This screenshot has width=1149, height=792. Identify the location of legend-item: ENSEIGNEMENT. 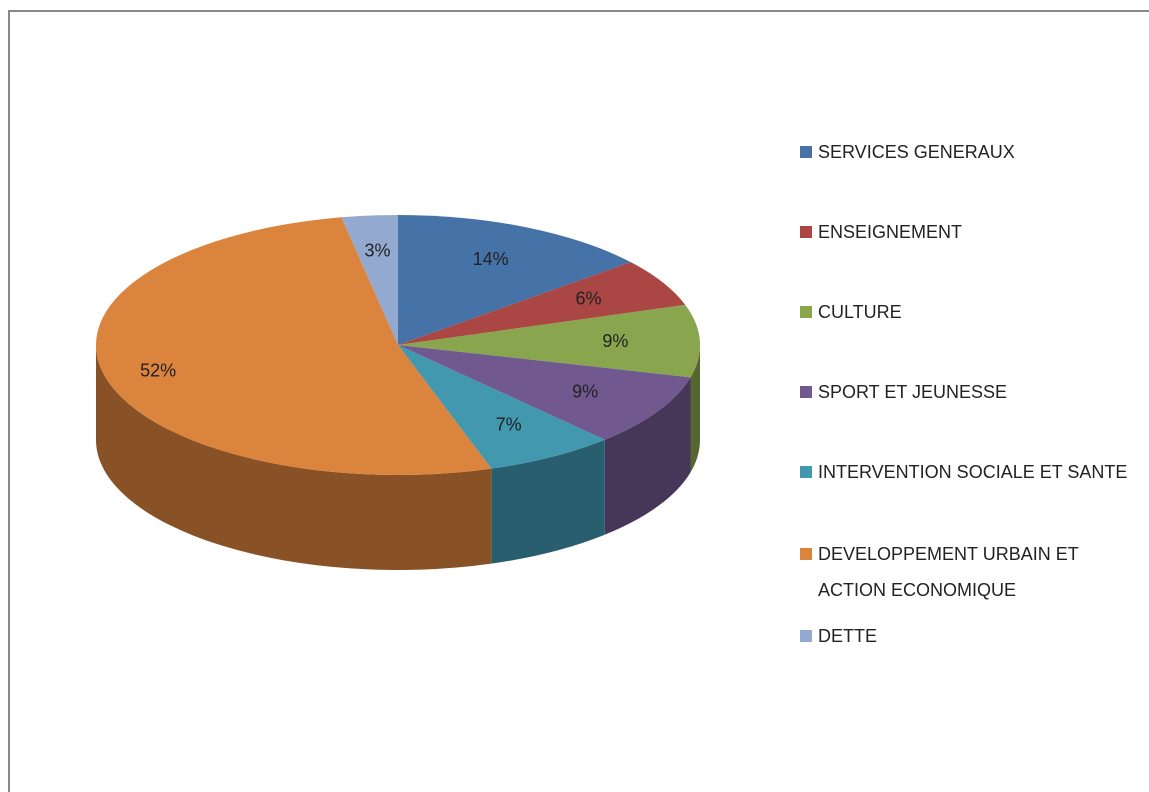
(969, 254).